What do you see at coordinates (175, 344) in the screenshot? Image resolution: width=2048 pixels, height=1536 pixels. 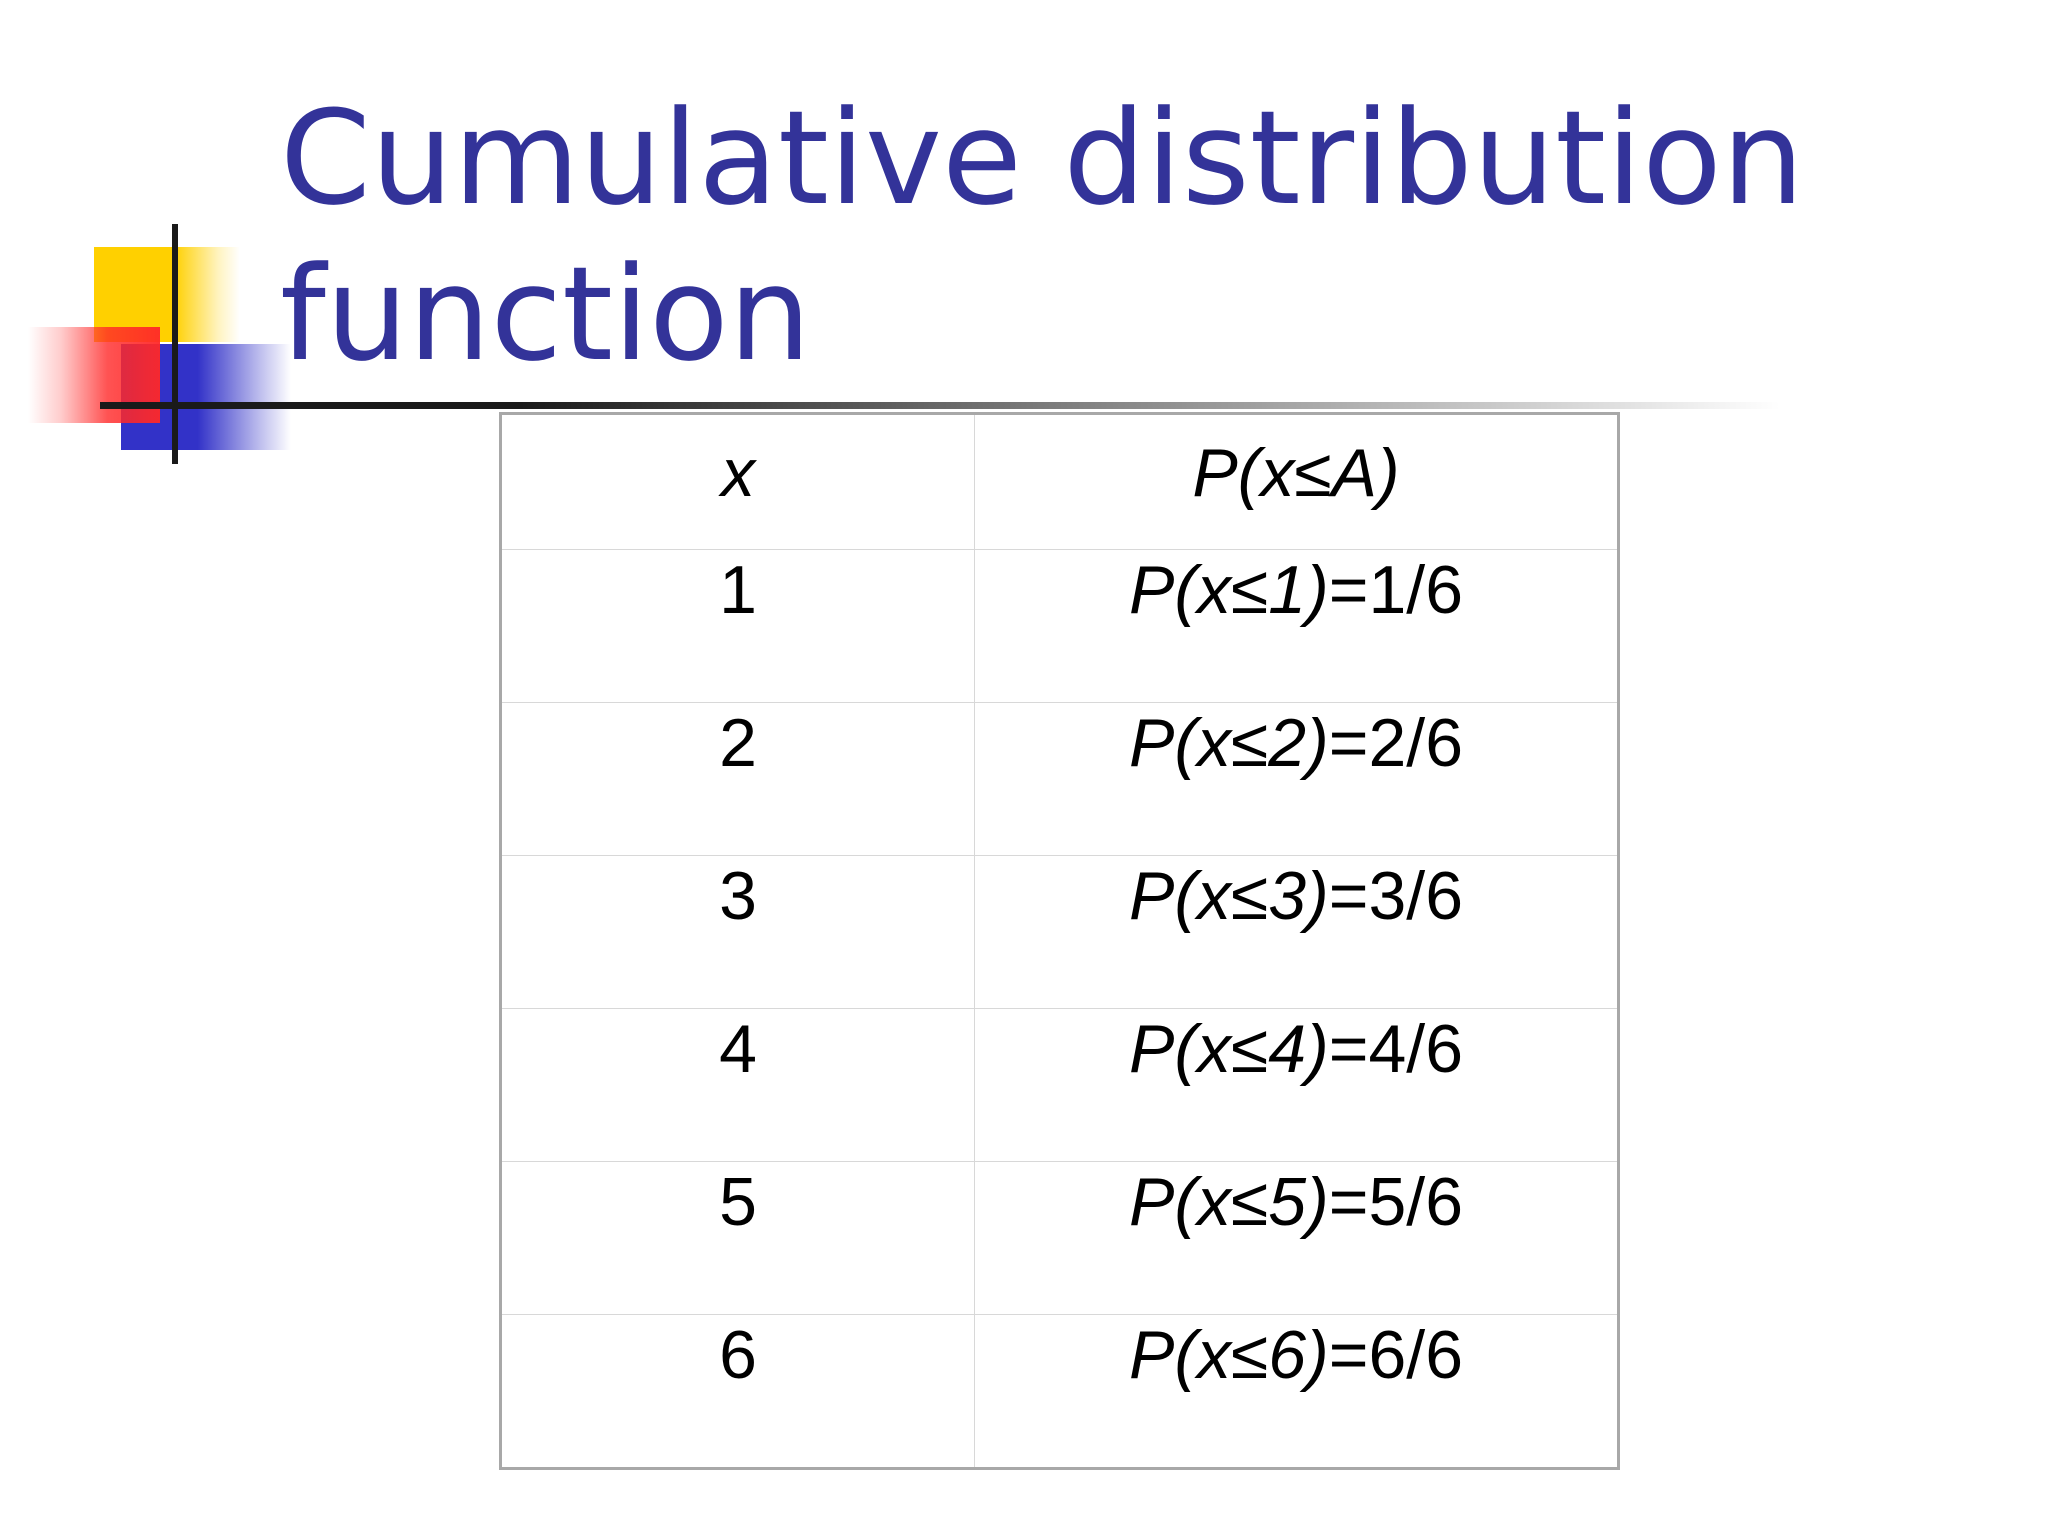 I see `decorative-vertical-line` at bounding box center [175, 344].